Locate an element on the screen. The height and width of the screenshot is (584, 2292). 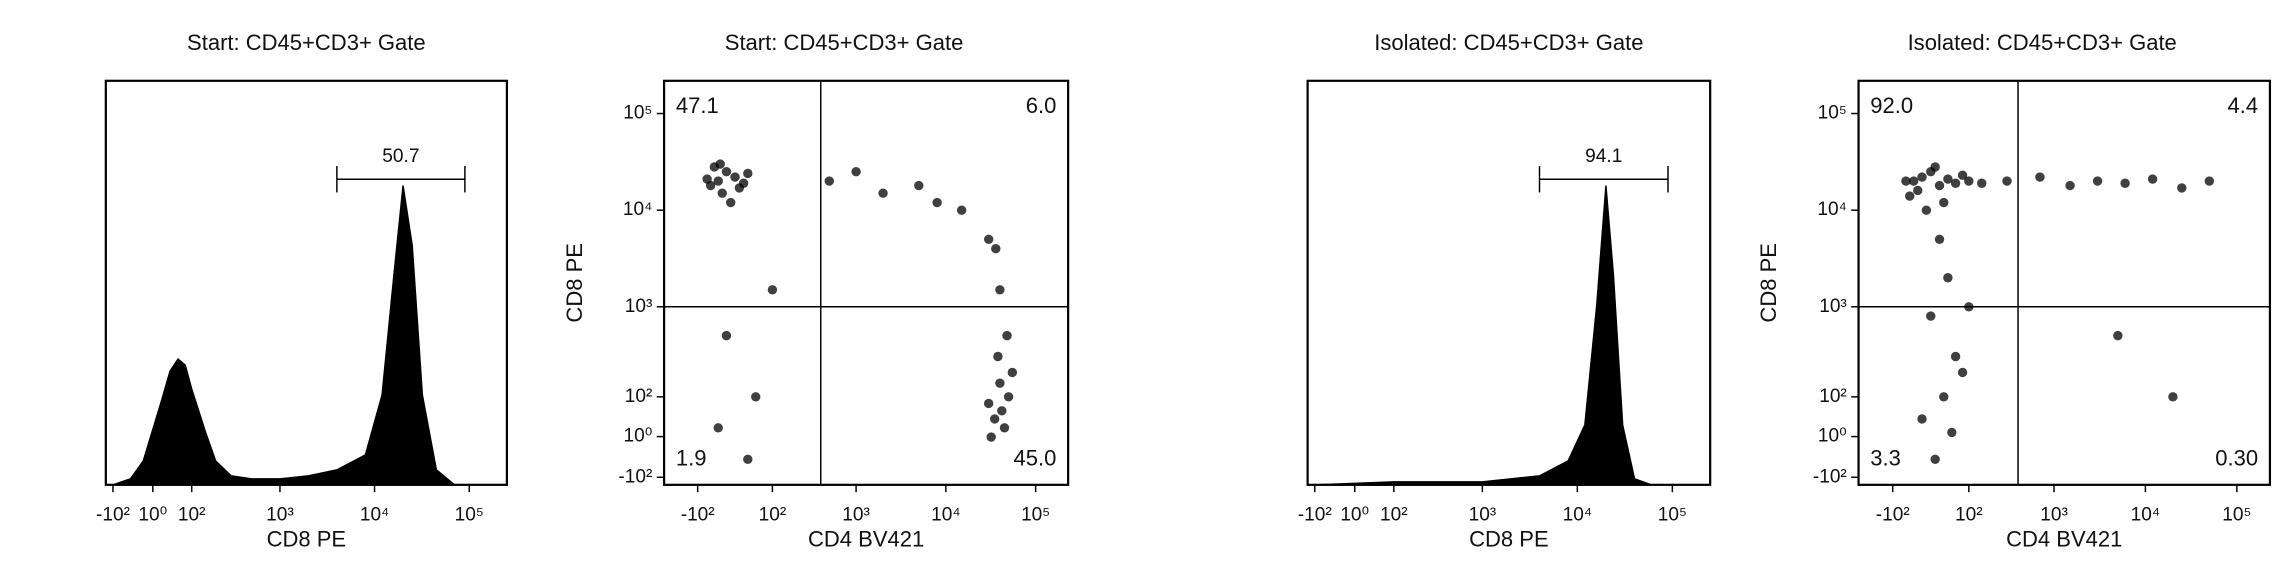
quadrant-percent: 0.30 is located at coordinates (2236, 458).